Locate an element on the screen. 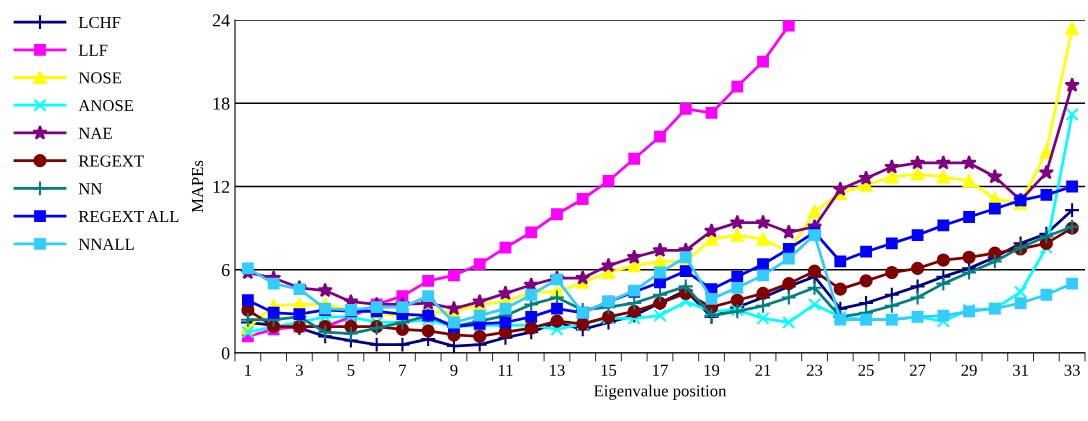  x-tick-label: 27 is located at coordinates (917, 370).